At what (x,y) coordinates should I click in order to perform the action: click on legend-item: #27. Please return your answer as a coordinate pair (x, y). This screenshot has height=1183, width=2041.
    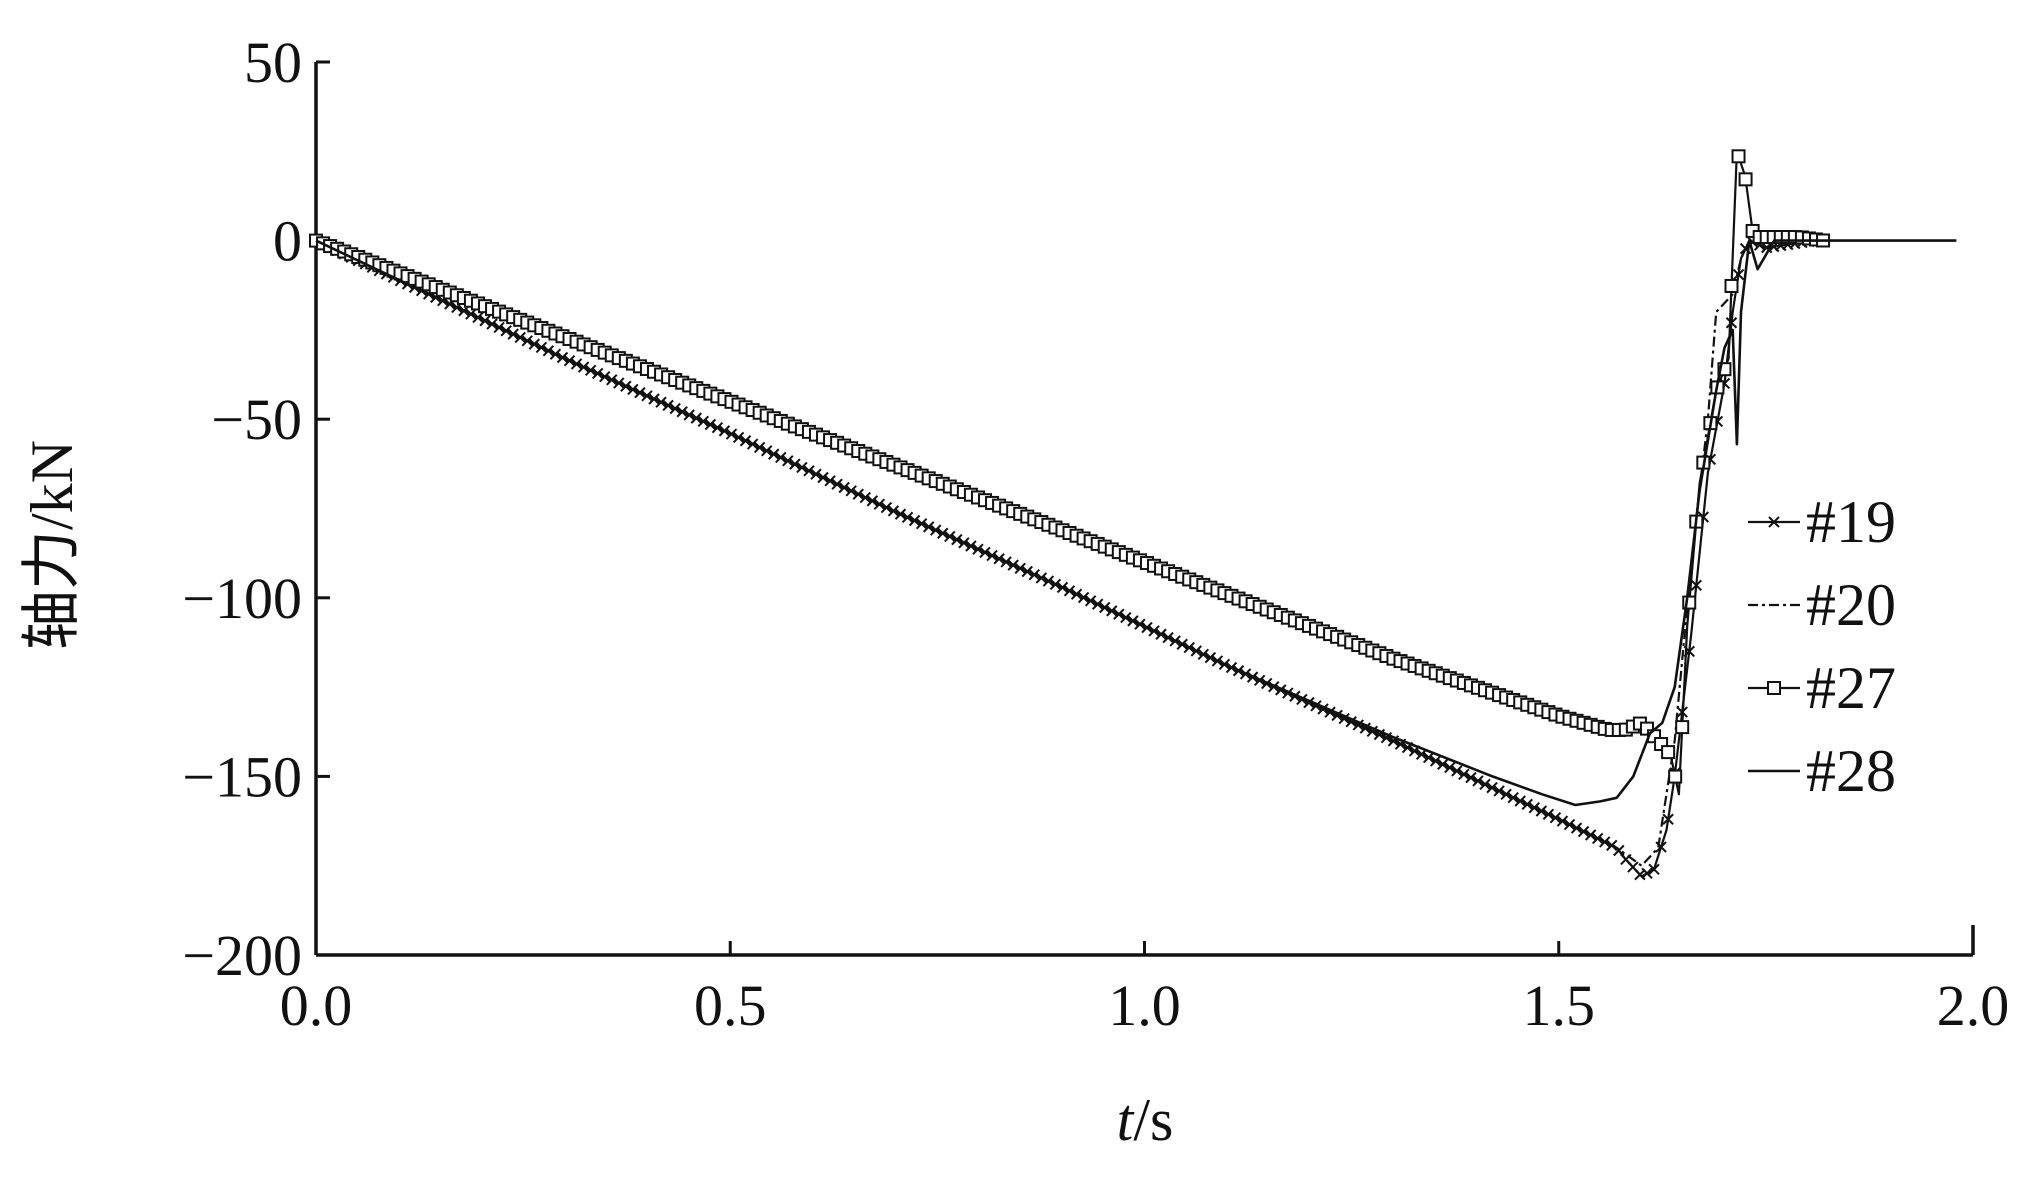
    Looking at the image, I should click on (1822, 688).